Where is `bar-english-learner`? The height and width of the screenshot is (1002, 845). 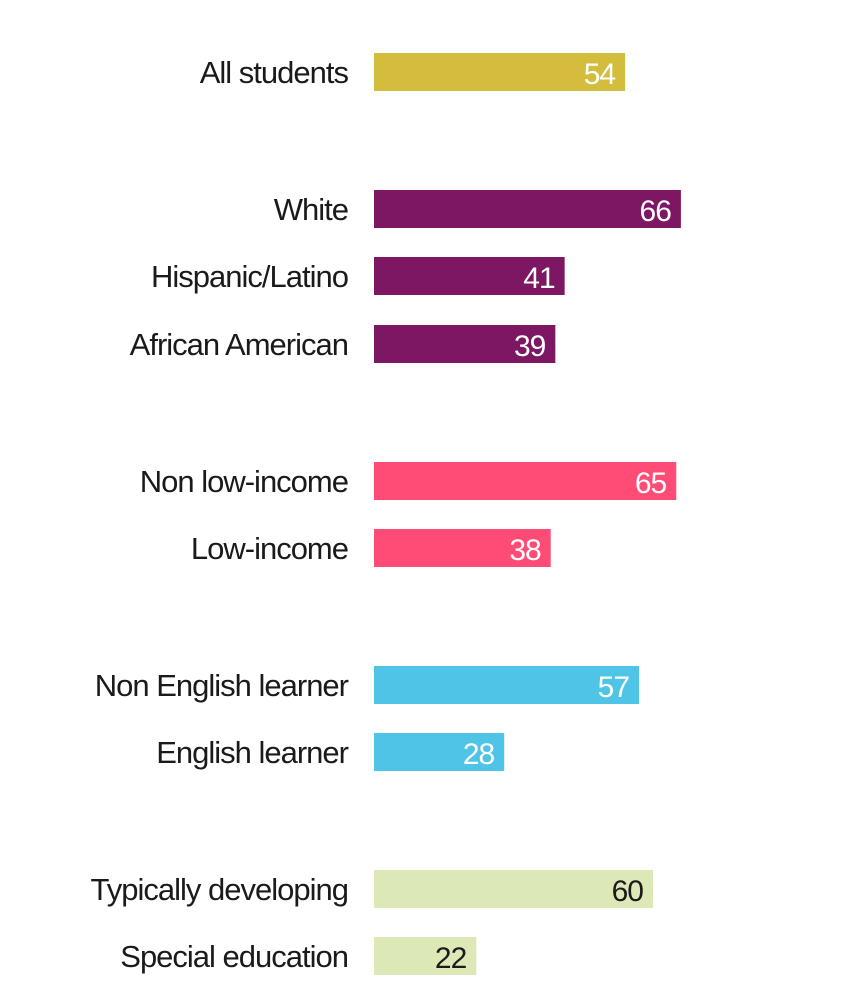 bar-english-learner is located at coordinates (439, 752).